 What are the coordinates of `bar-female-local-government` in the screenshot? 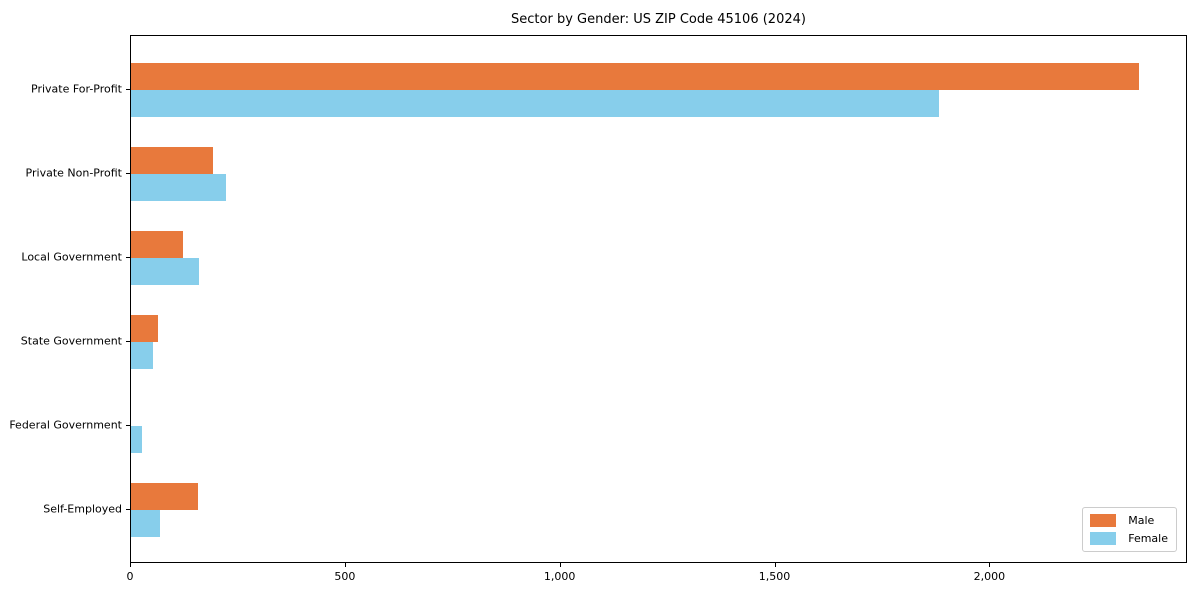 It's located at (165, 272).